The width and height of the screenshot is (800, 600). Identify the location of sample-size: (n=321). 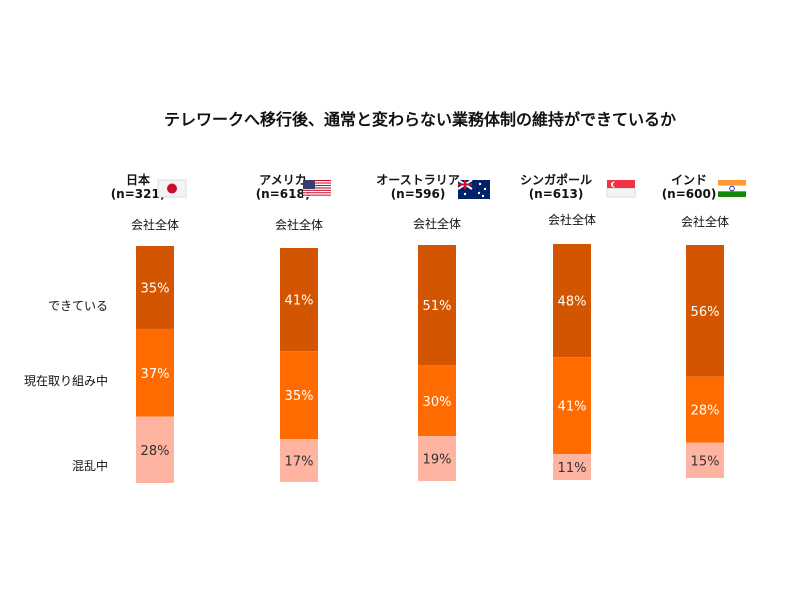
(138, 194).